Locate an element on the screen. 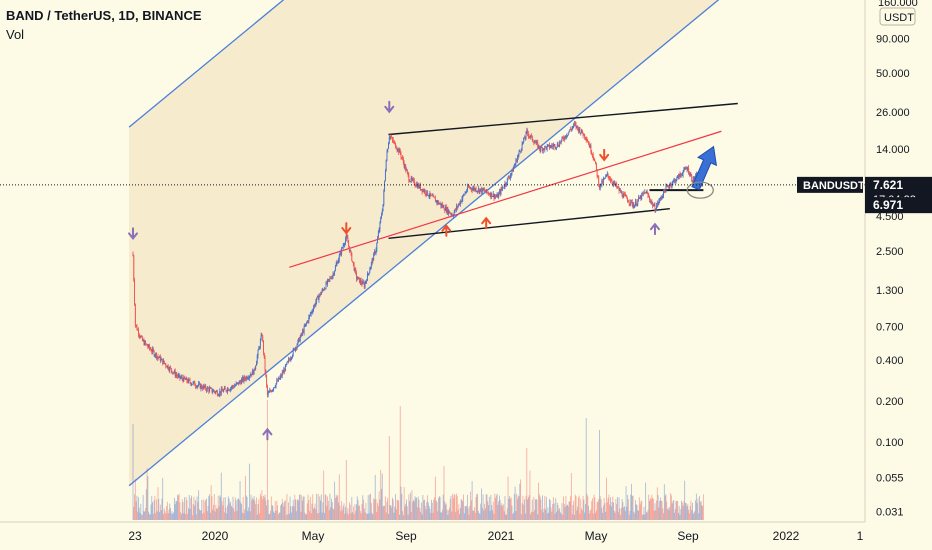 The width and height of the screenshot is (932, 550). price-tick-label: 0.200 is located at coordinates (890, 402).